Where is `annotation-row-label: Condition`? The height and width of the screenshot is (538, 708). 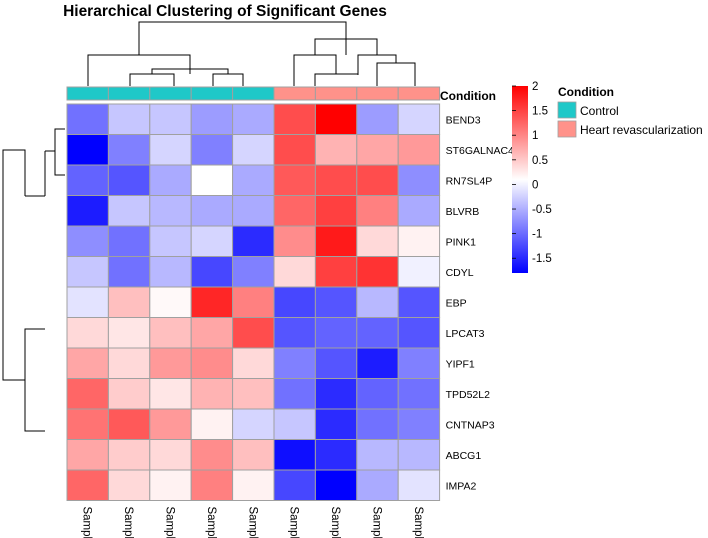
annotation-row-label: Condition is located at coordinates (468, 96).